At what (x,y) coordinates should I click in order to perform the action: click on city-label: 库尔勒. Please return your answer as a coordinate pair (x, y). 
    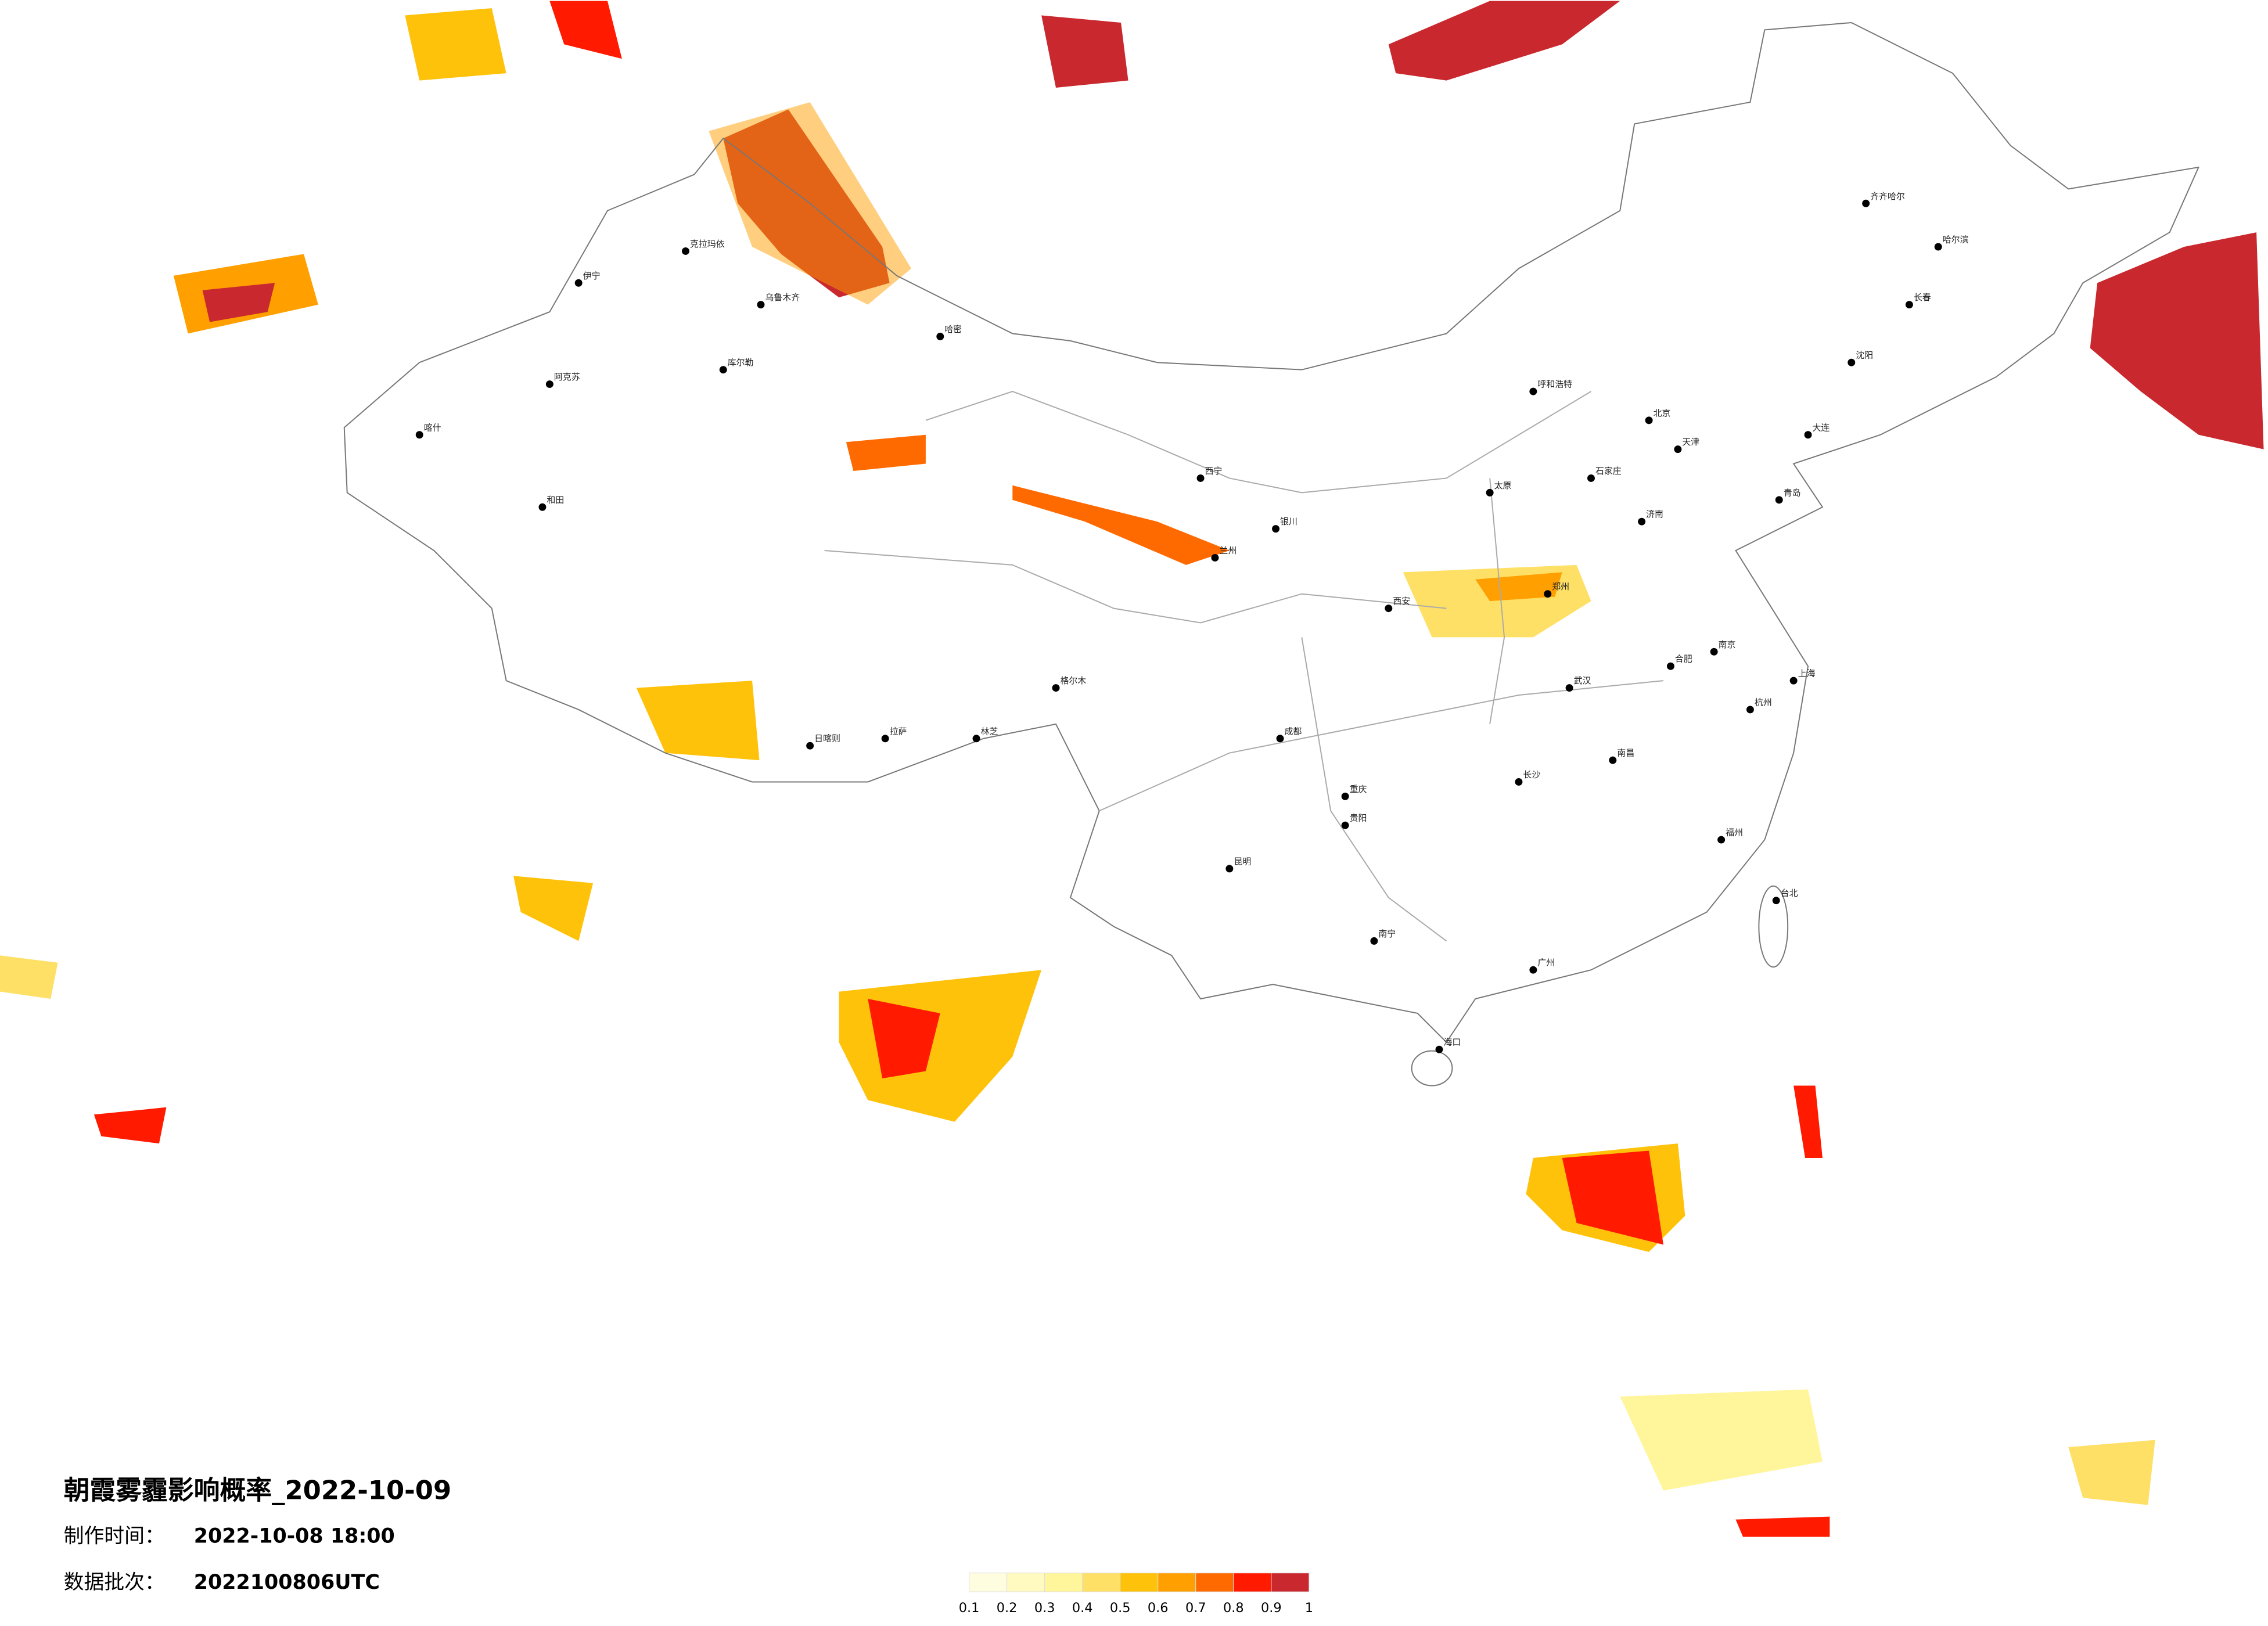
    Looking at the image, I should click on (741, 362).